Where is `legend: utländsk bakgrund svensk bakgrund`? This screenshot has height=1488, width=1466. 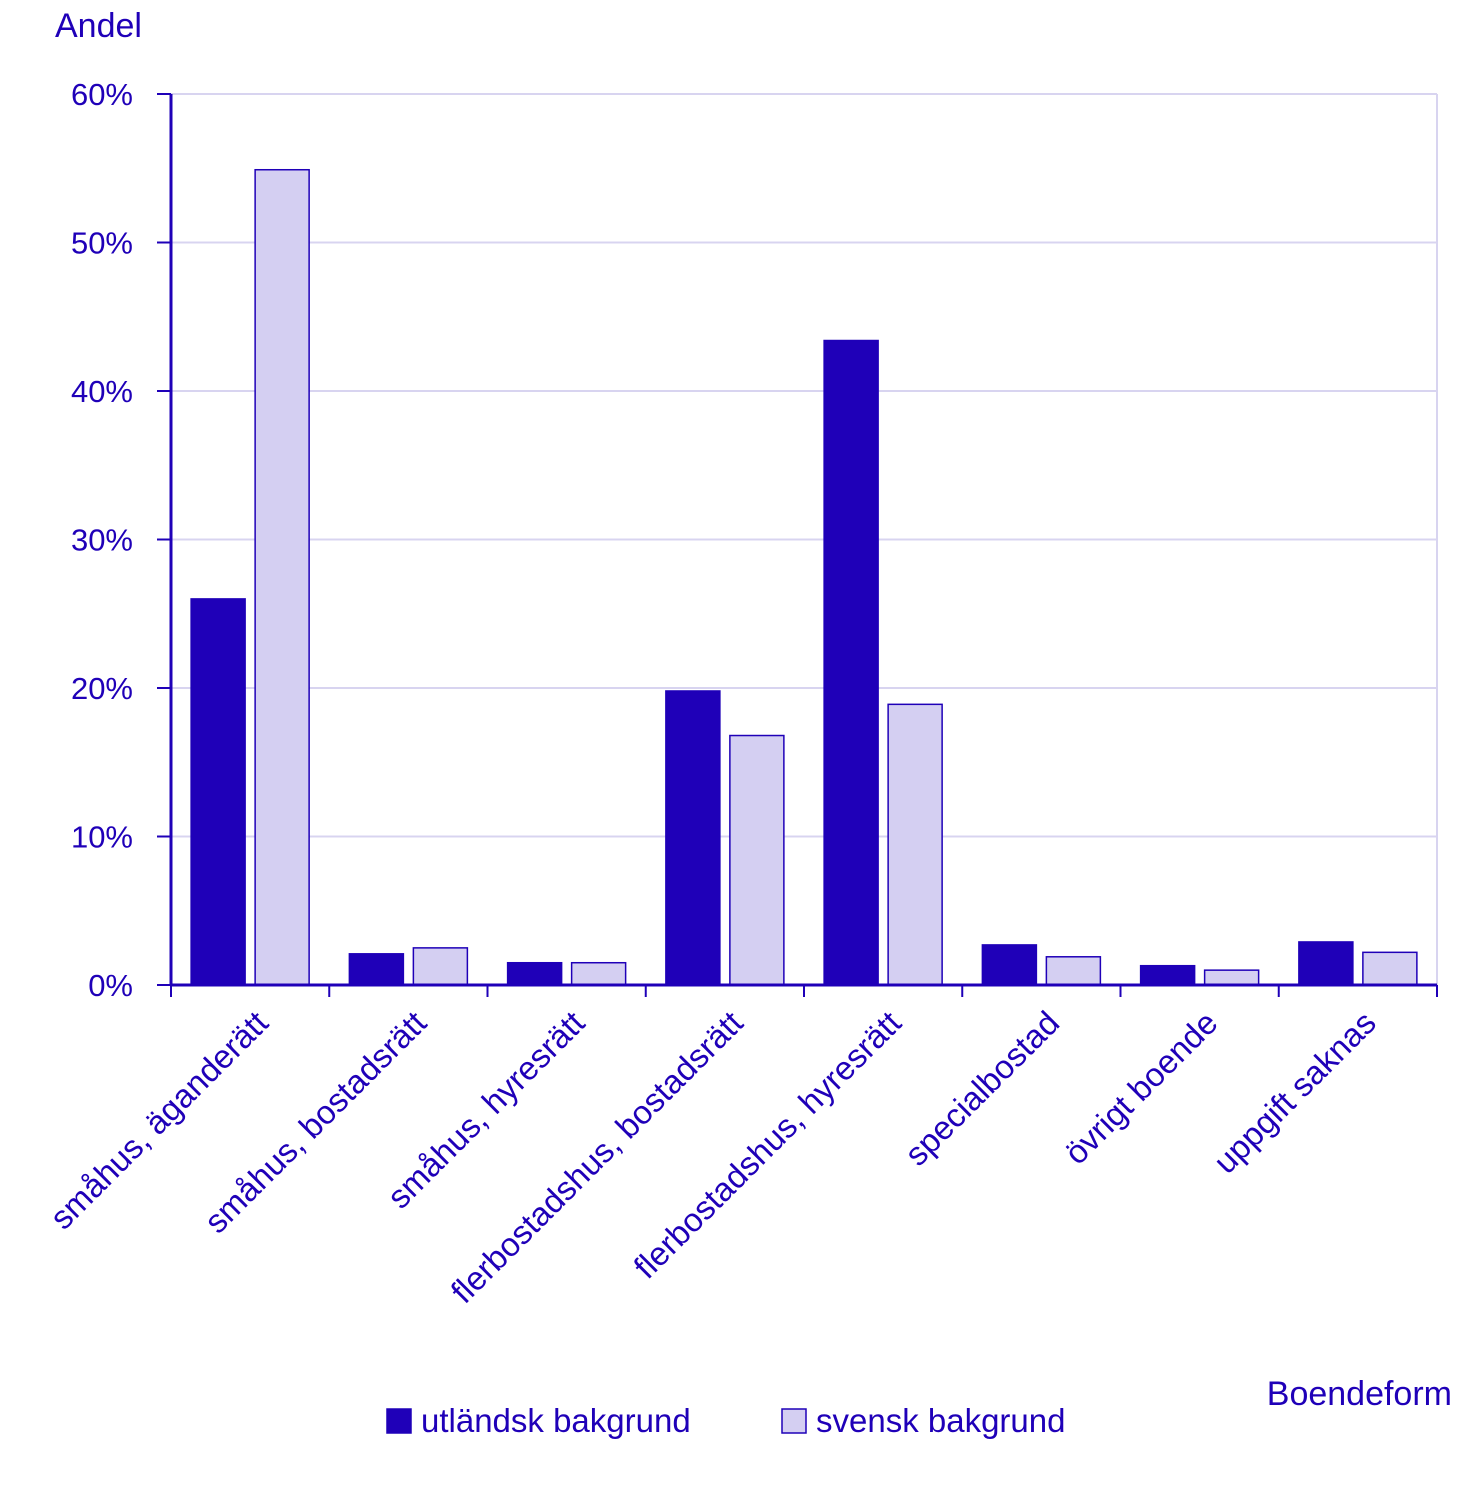
legend: utländsk bakgrund svensk bakgrund is located at coordinates (725, 1420).